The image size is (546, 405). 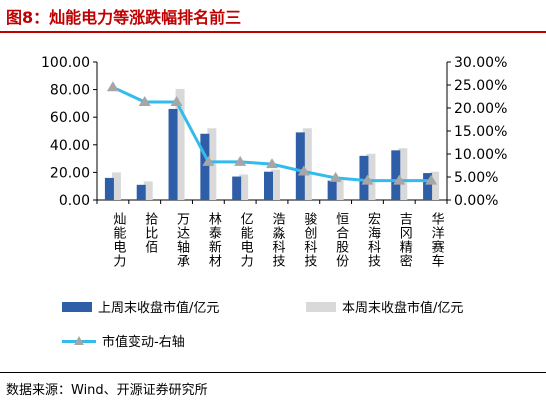 I want to click on y-left-tick-label: 0.00, so click(x=74, y=201).